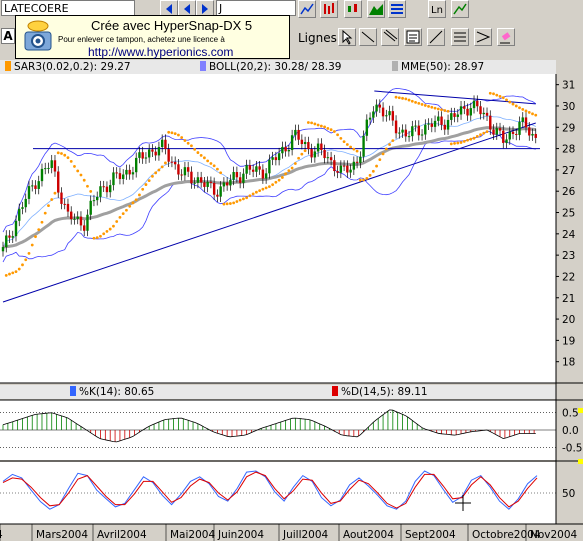  What do you see at coordinates (368, 37) in the screenshot?
I see `line-tool-button` at bounding box center [368, 37].